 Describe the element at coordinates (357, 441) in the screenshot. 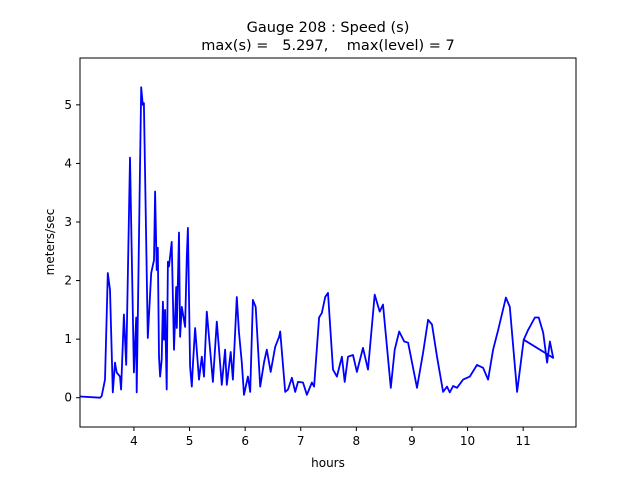

I see `x-tick-label: 8` at that location.